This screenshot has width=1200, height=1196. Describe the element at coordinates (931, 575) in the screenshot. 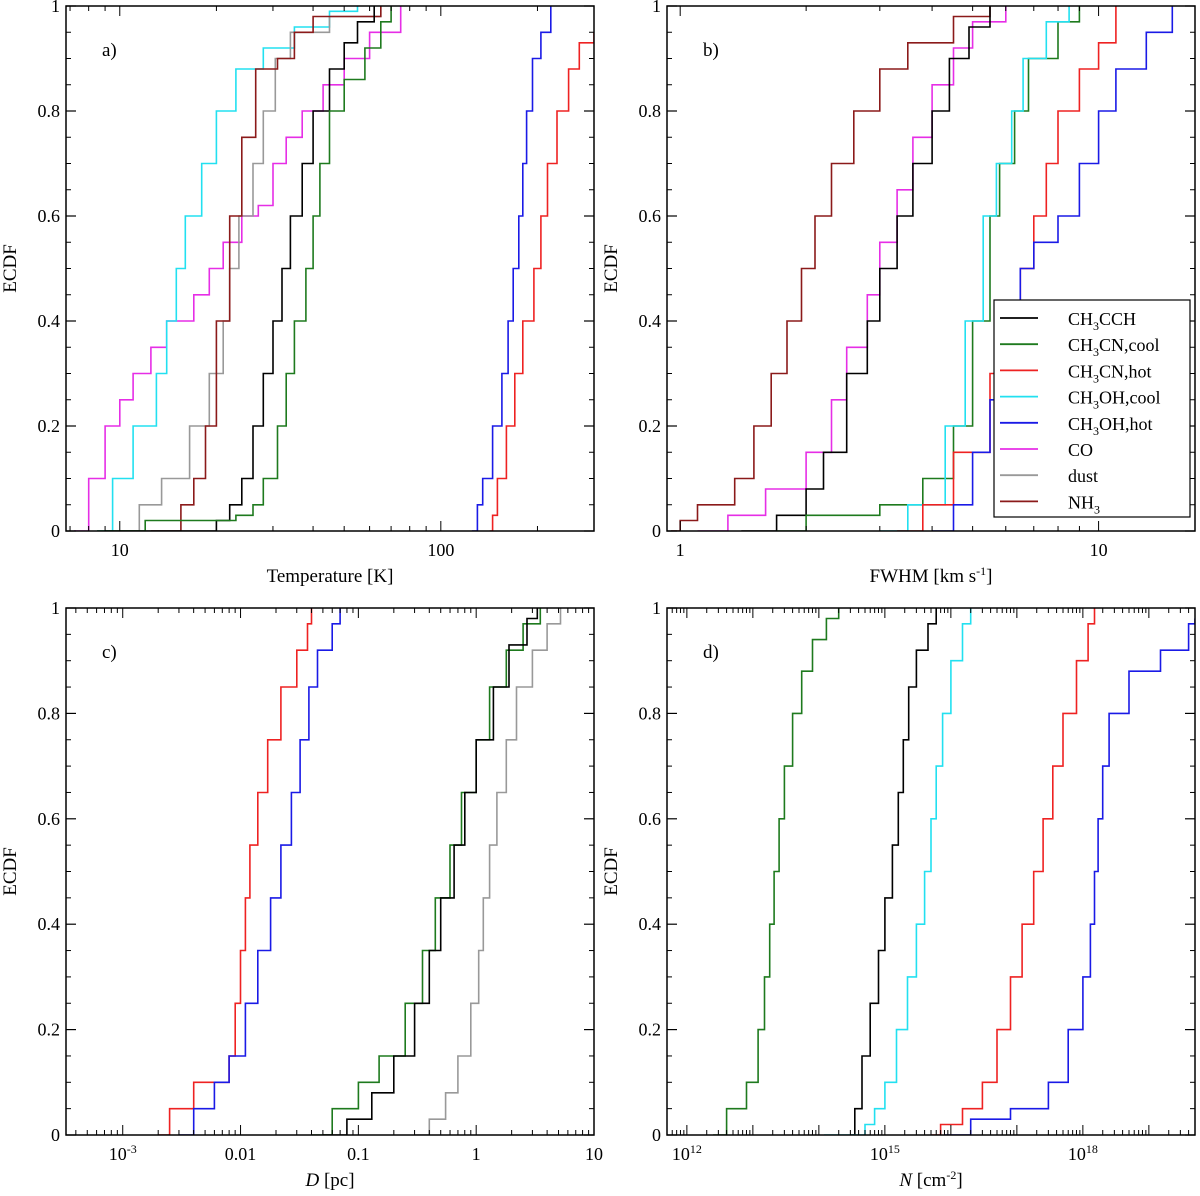

I see `x-axis-label: FWHM [km s-1]` at that location.